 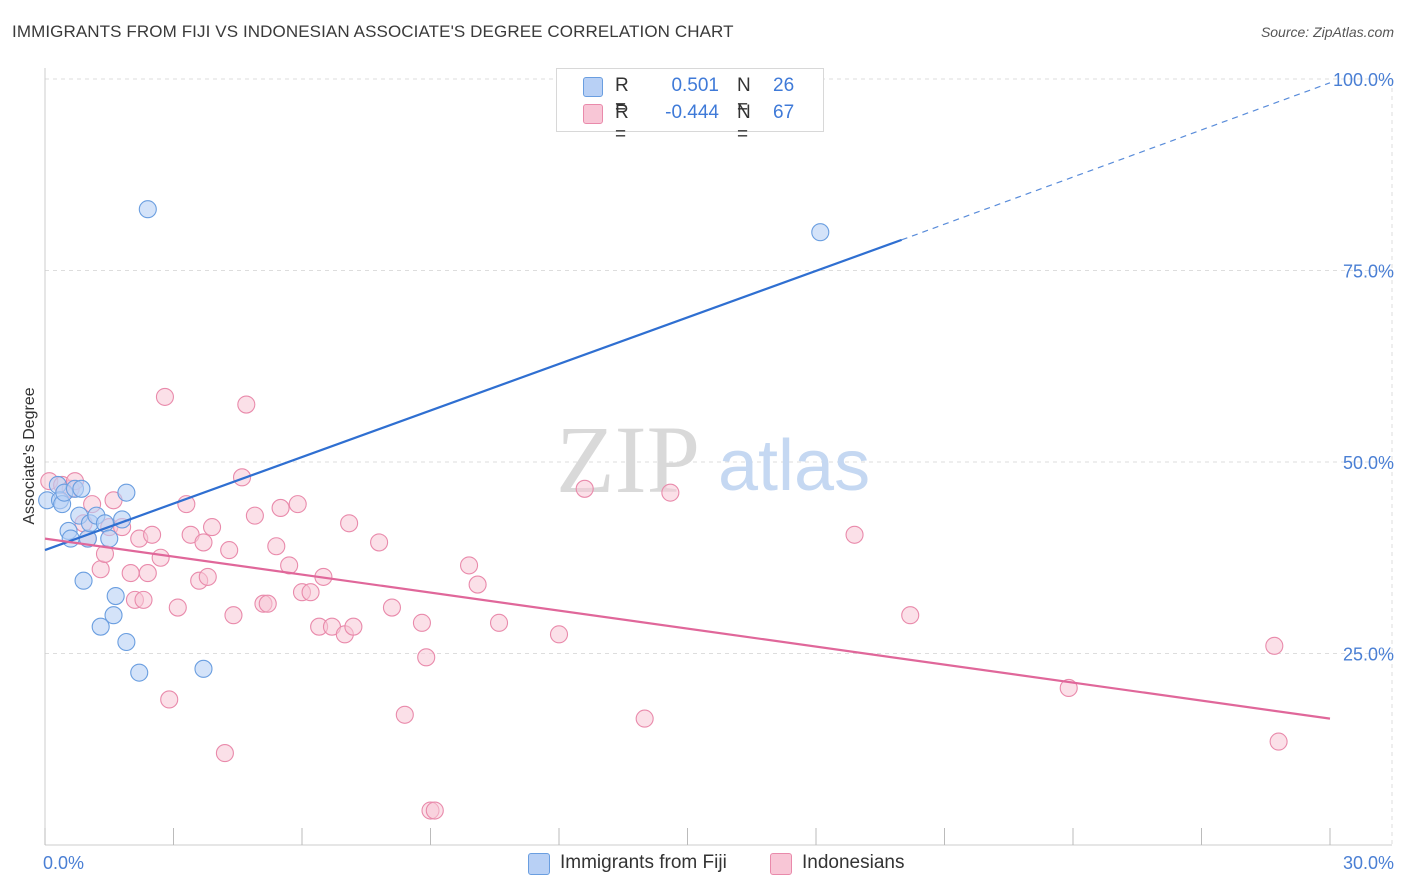 What do you see at coordinates (63, 863) in the screenshot?
I see `x-tick-label: 0.0%` at bounding box center [63, 863].